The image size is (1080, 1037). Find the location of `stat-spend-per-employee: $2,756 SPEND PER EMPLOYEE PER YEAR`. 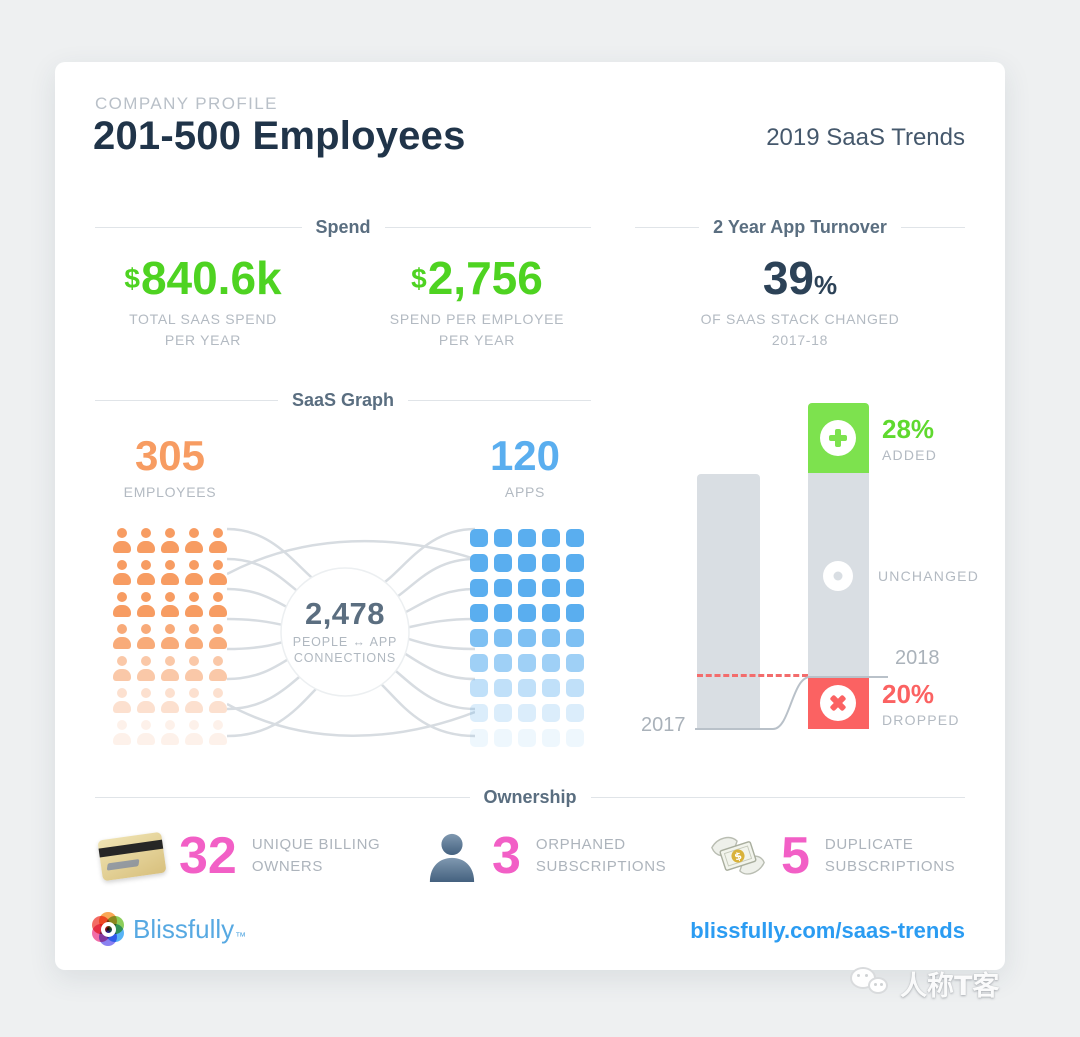

stat-spend-per-employee: $2,756 SPEND PER EMPLOYEE PER YEAR is located at coordinates (477, 302).